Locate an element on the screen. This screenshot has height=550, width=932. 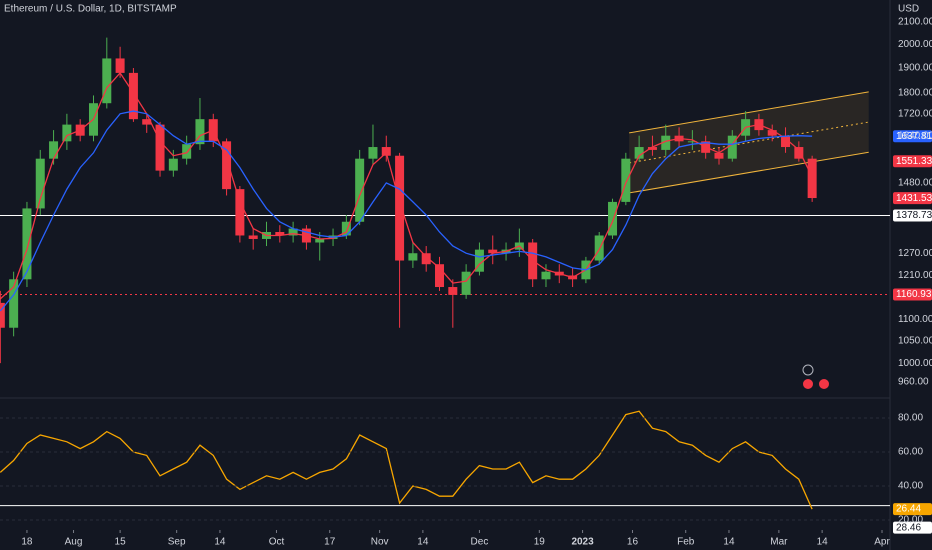
y-tick-label: 40.00 is located at coordinates (910, 486).